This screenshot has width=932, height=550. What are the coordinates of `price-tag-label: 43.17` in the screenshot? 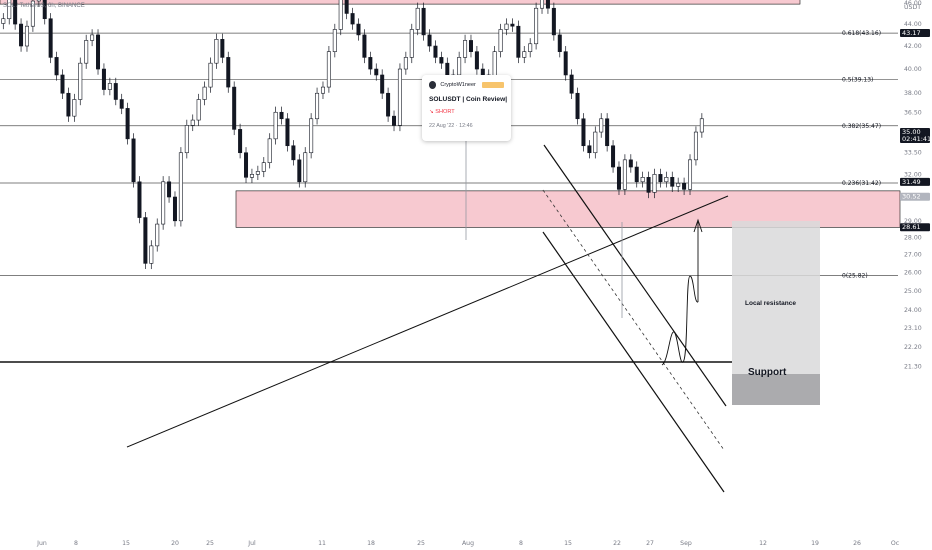 It's located at (911, 33).